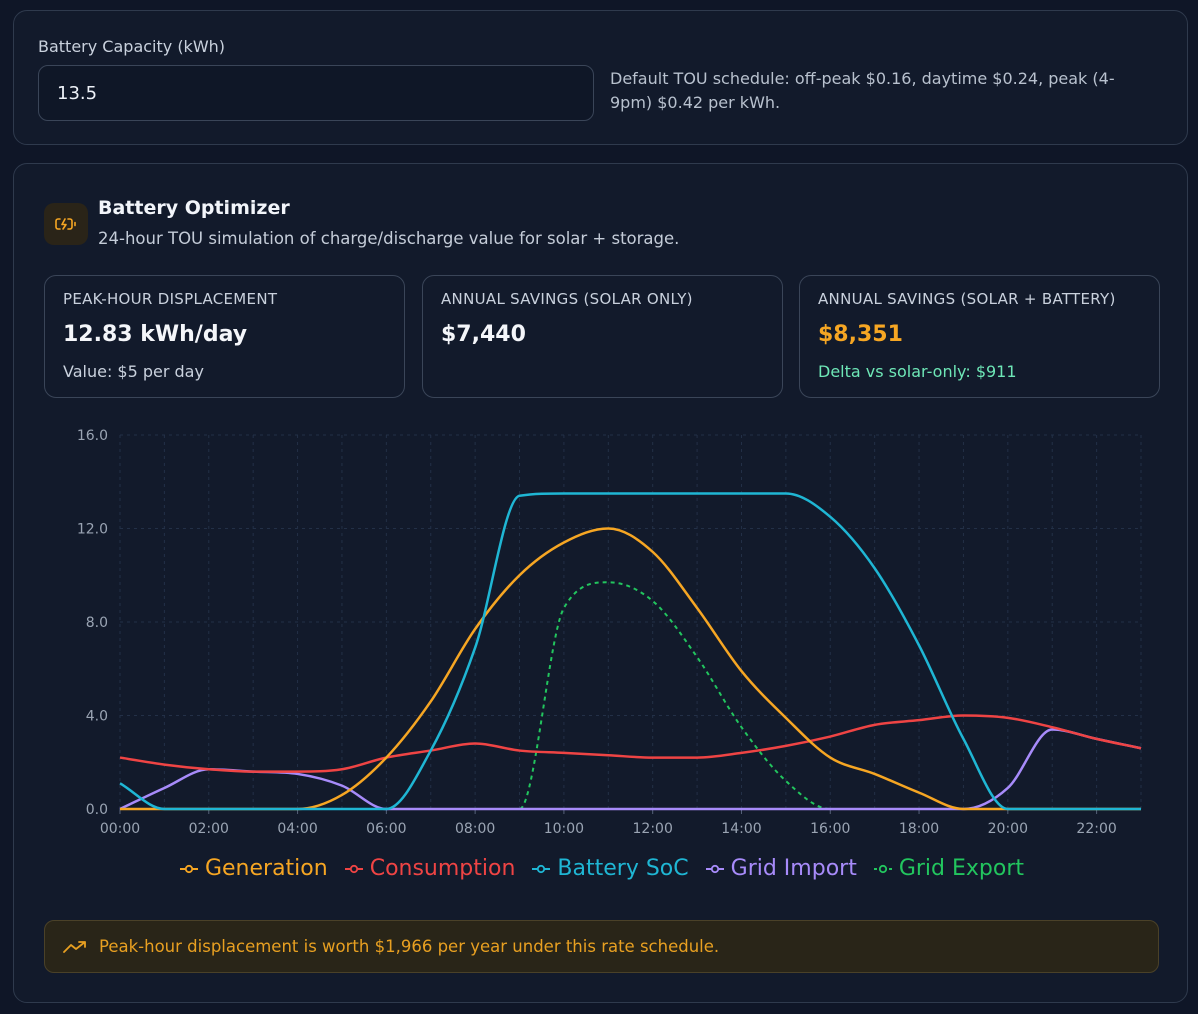 Image resolution: width=1198 pixels, height=1014 pixels. I want to click on legend-item-consumption: Consumption, so click(430, 868).